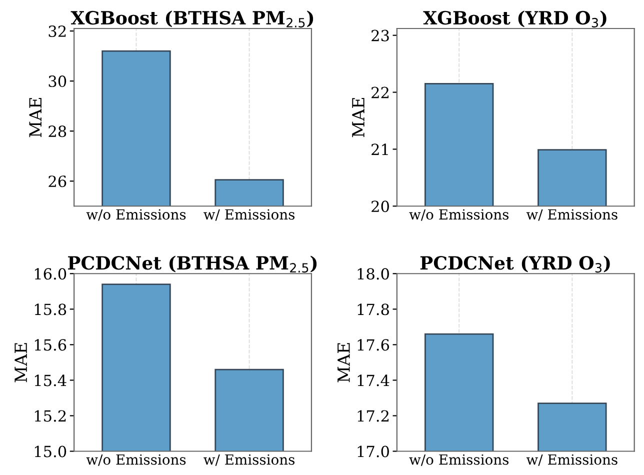  I want to click on y-tick-label: 15.8, so click(50, 310).